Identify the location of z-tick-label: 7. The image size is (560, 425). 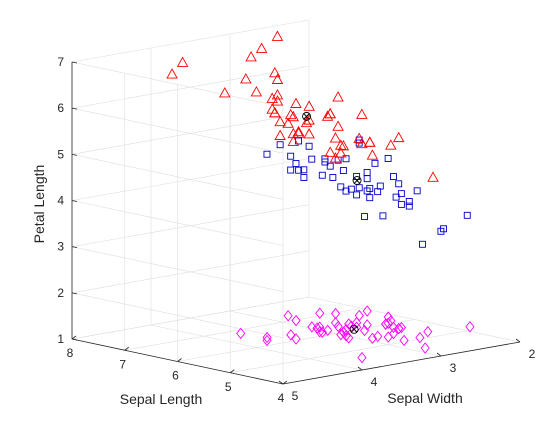
(60, 62).